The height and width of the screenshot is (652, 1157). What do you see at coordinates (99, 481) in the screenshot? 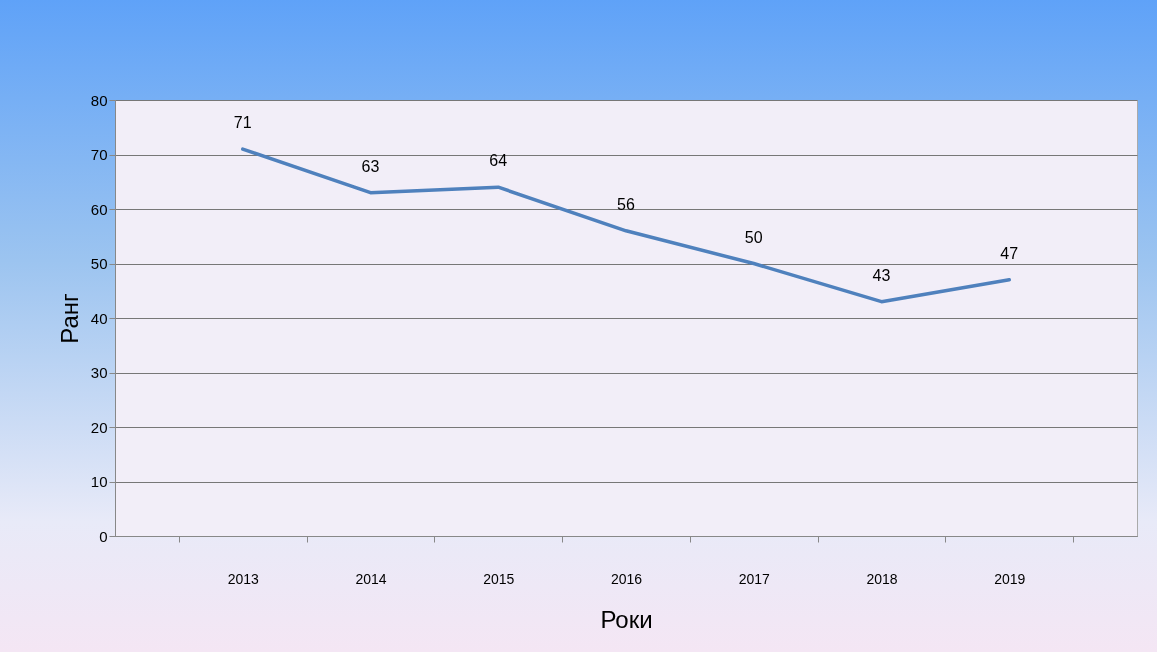
I see `y-tick-label: 10` at bounding box center [99, 481].